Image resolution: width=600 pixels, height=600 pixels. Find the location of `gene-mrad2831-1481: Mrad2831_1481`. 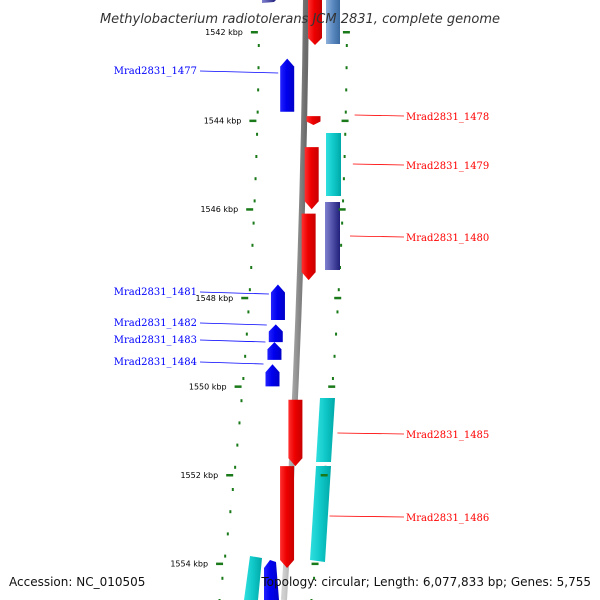

gene-mrad2831-1481: Mrad2831_1481 is located at coordinates (199, 302).